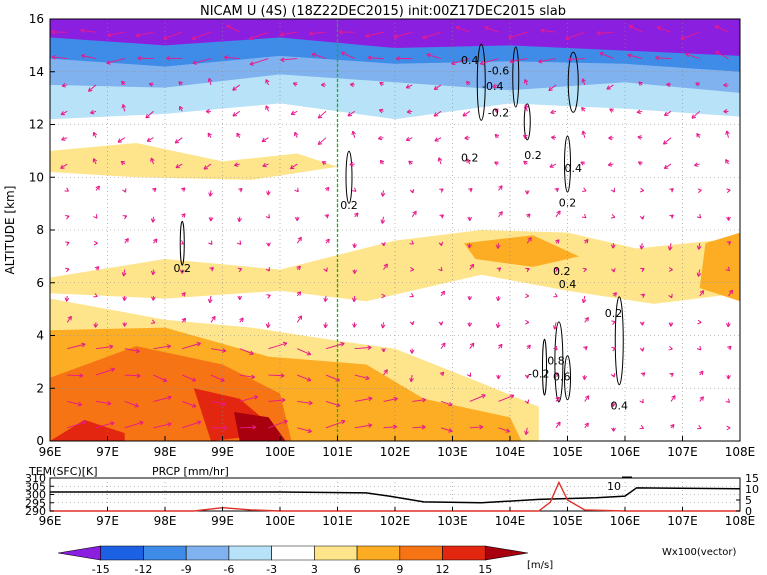 The width and height of the screenshot is (767, 575). I want to click on x-tick-label: 101E, so click(337, 452).